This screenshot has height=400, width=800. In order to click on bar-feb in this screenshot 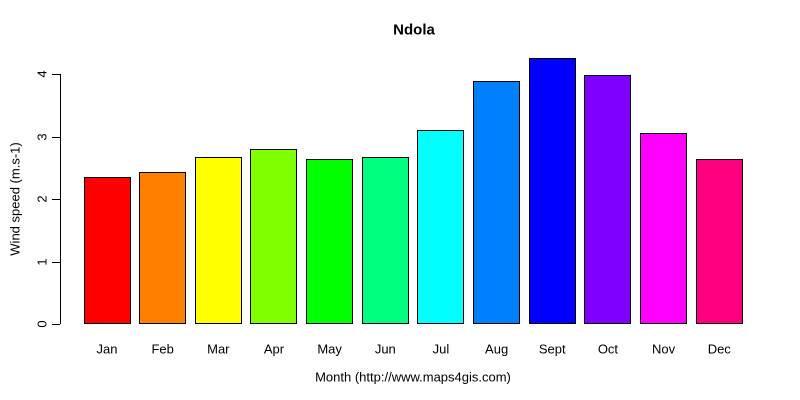, I will do `click(163, 248)`.